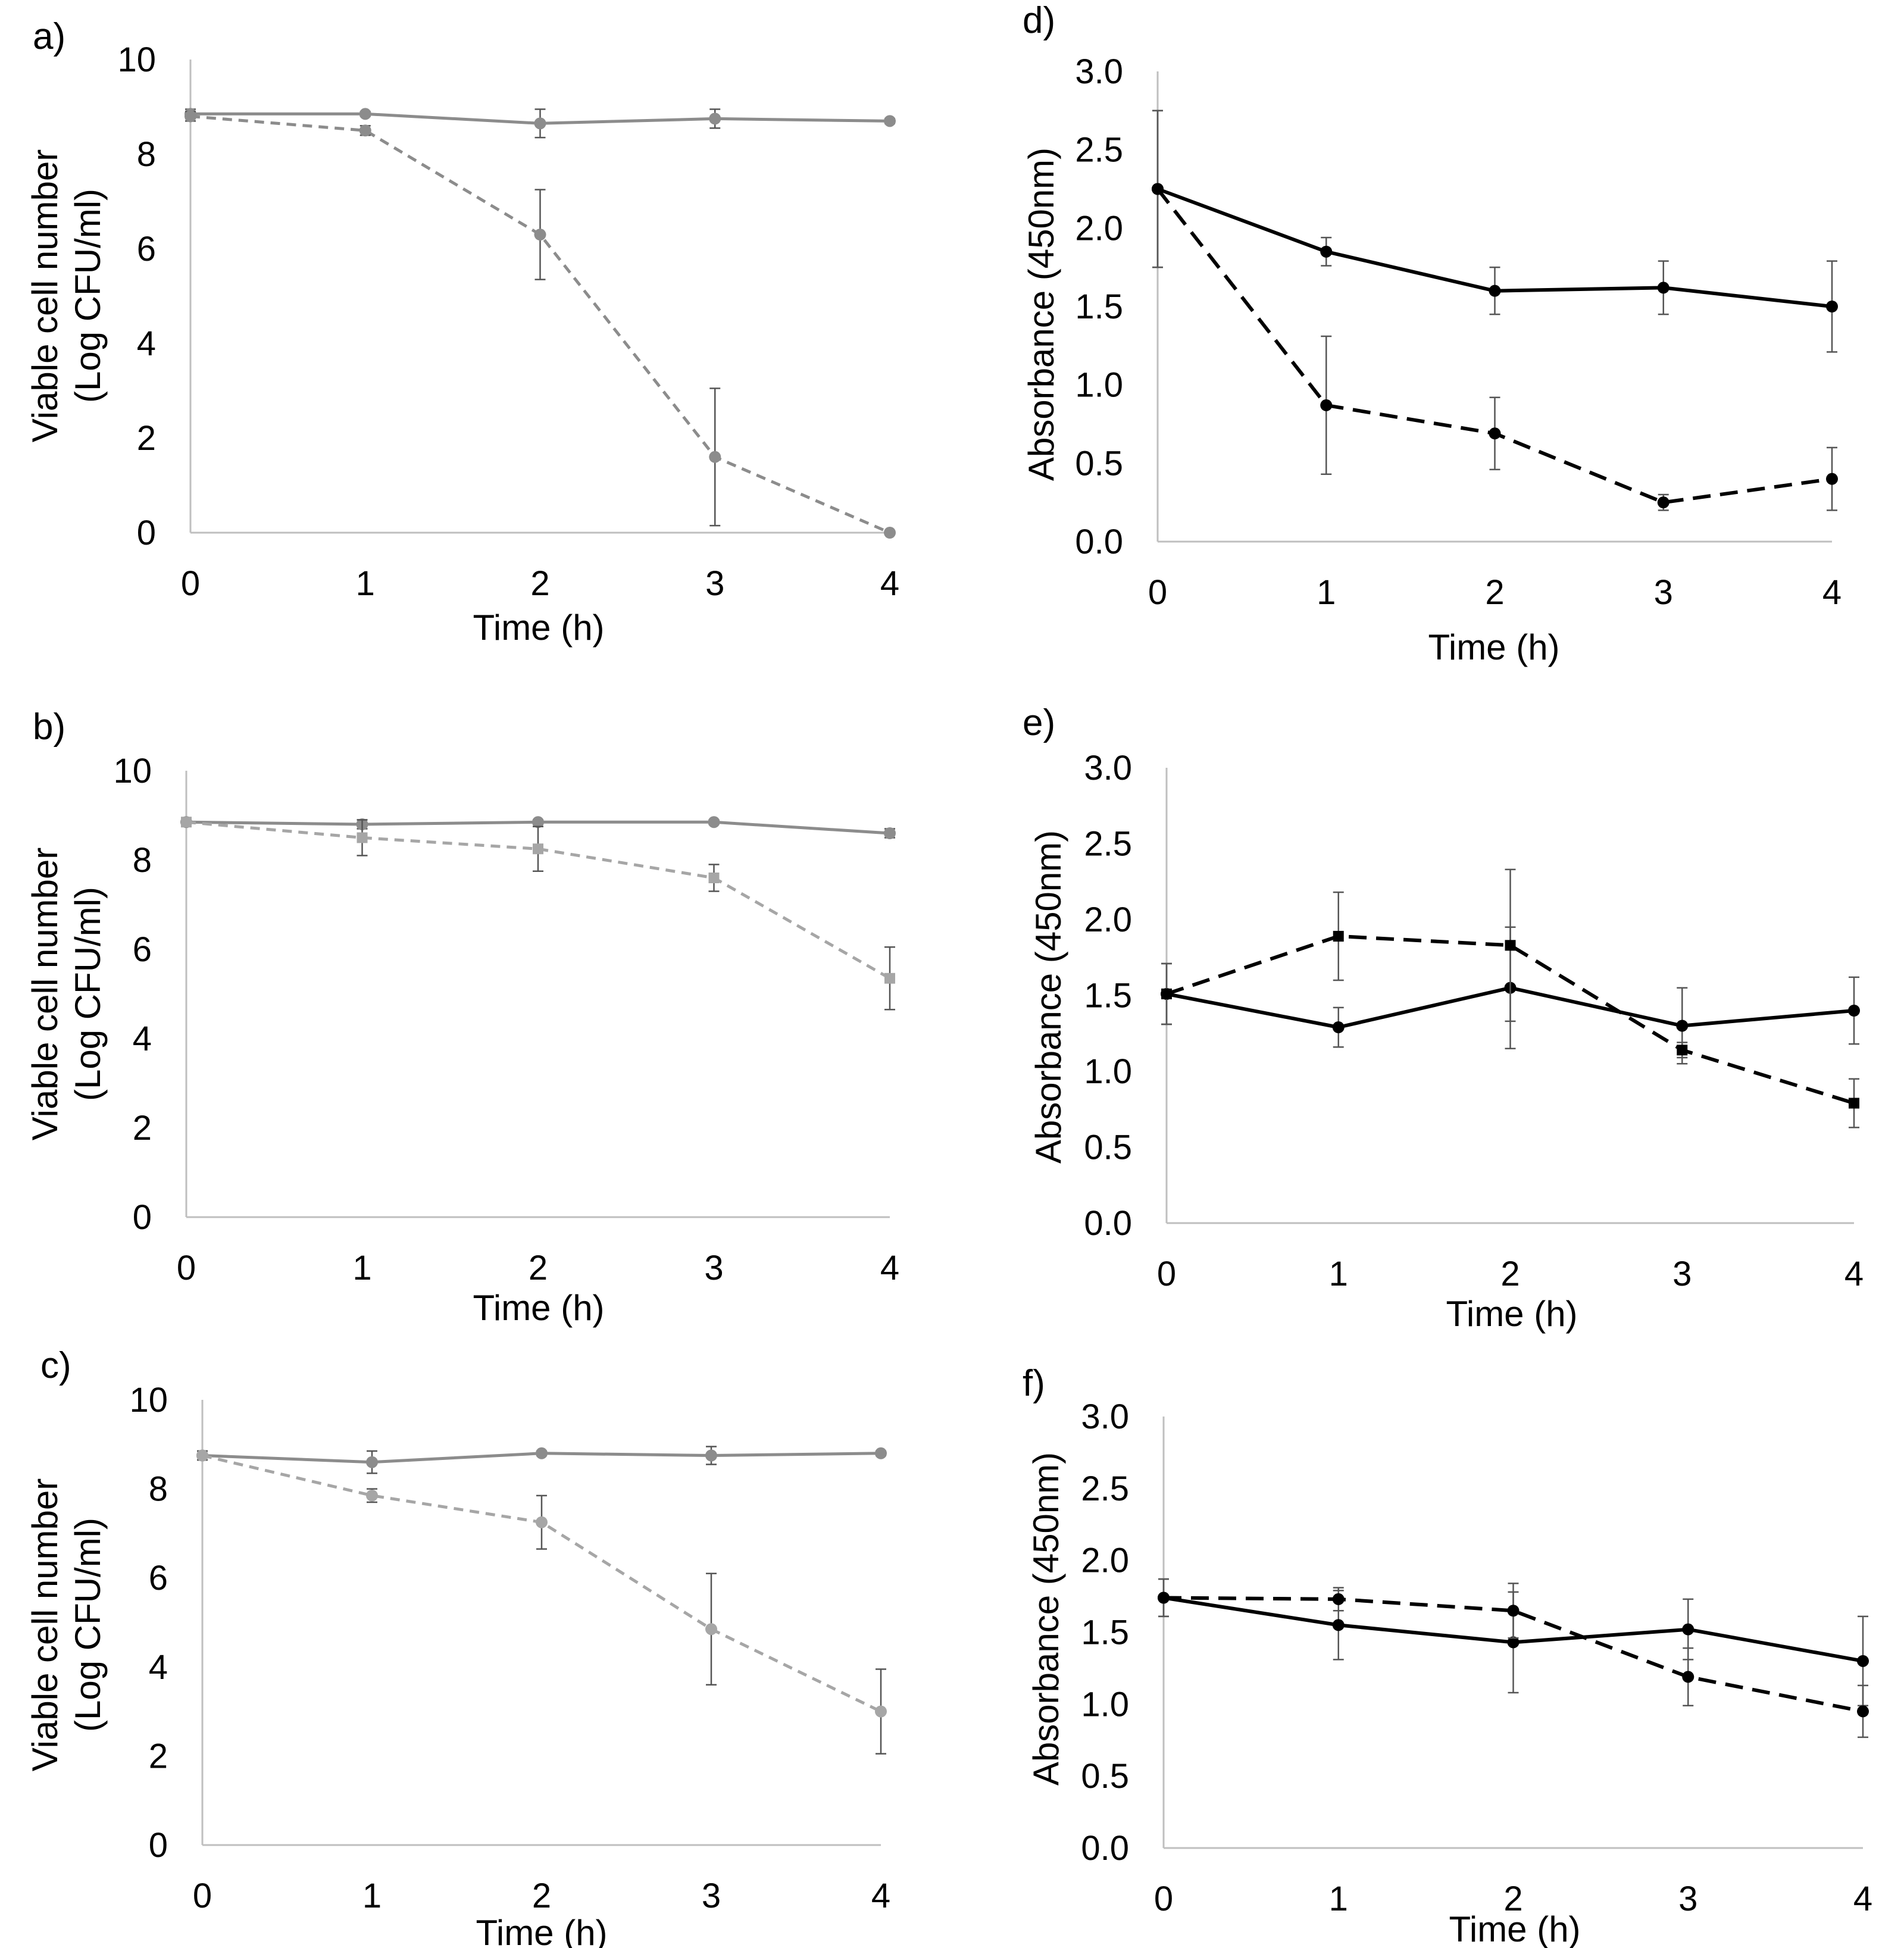 This screenshot has width=1904, height=1948. Describe the element at coordinates (1034, 1383) in the screenshot. I see `panel-label-f: f)` at that location.